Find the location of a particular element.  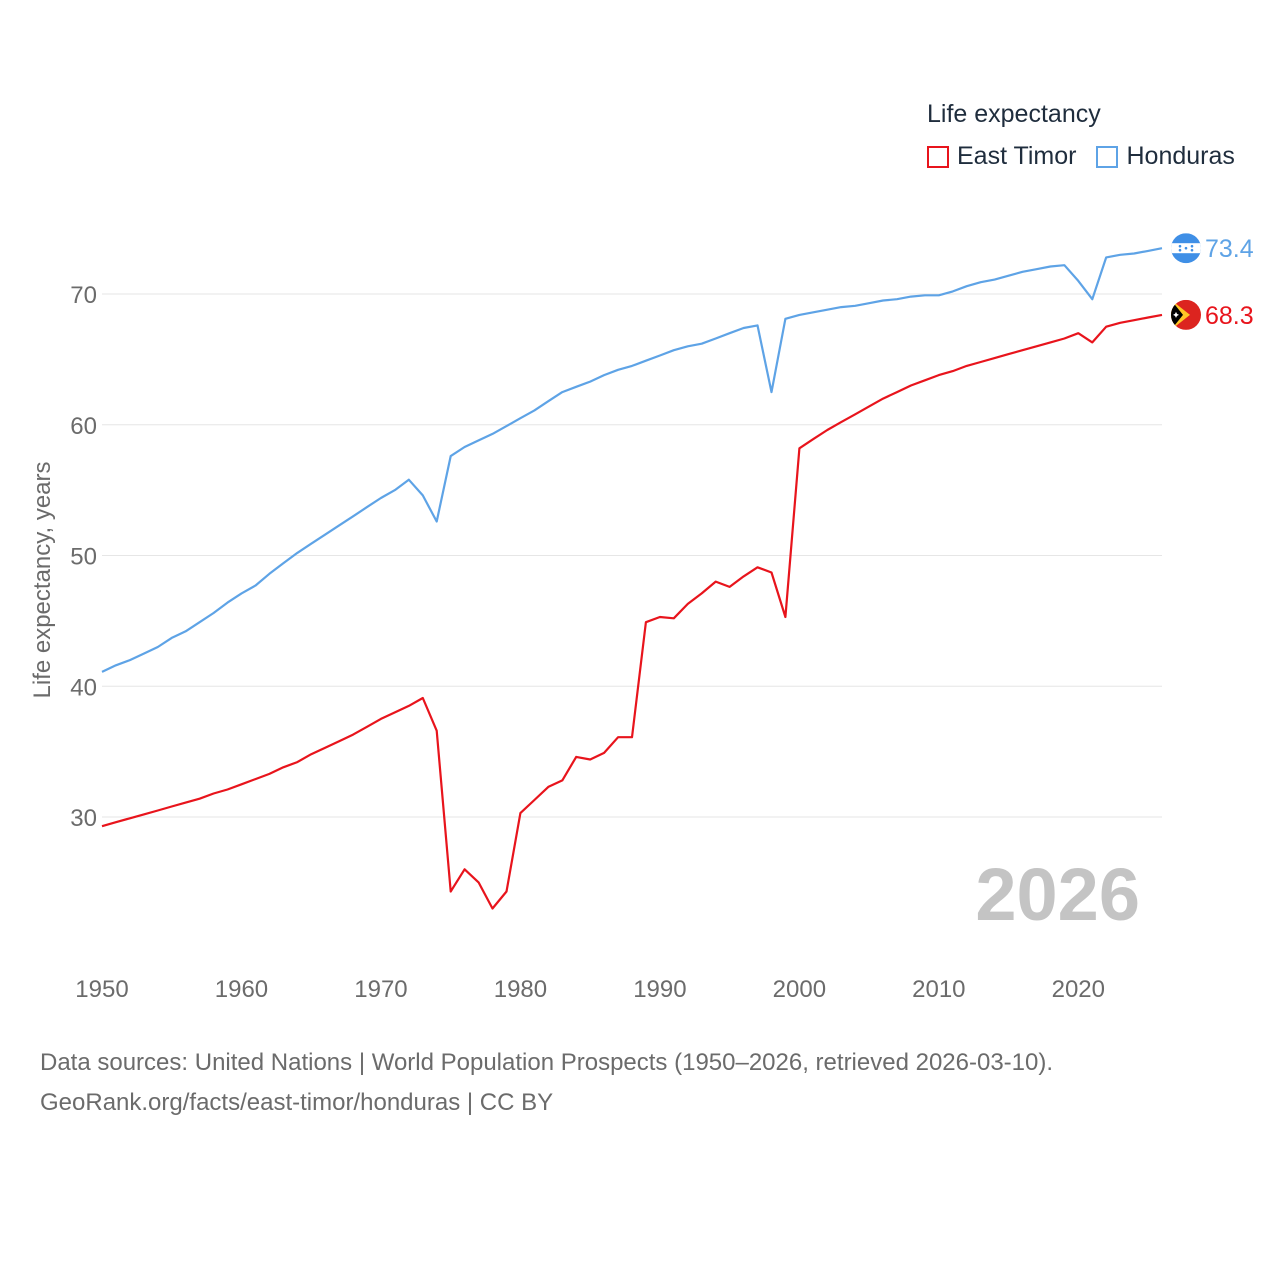

honduras-flag-icon is located at coordinates (1186, 248).